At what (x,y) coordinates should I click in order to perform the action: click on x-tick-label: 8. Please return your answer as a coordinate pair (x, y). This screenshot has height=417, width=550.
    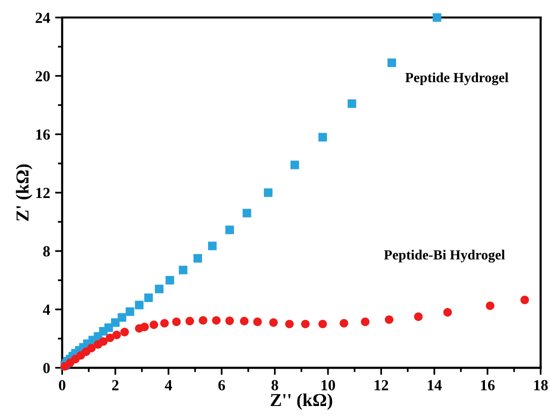
    Looking at the image, I should click on (275, 385).